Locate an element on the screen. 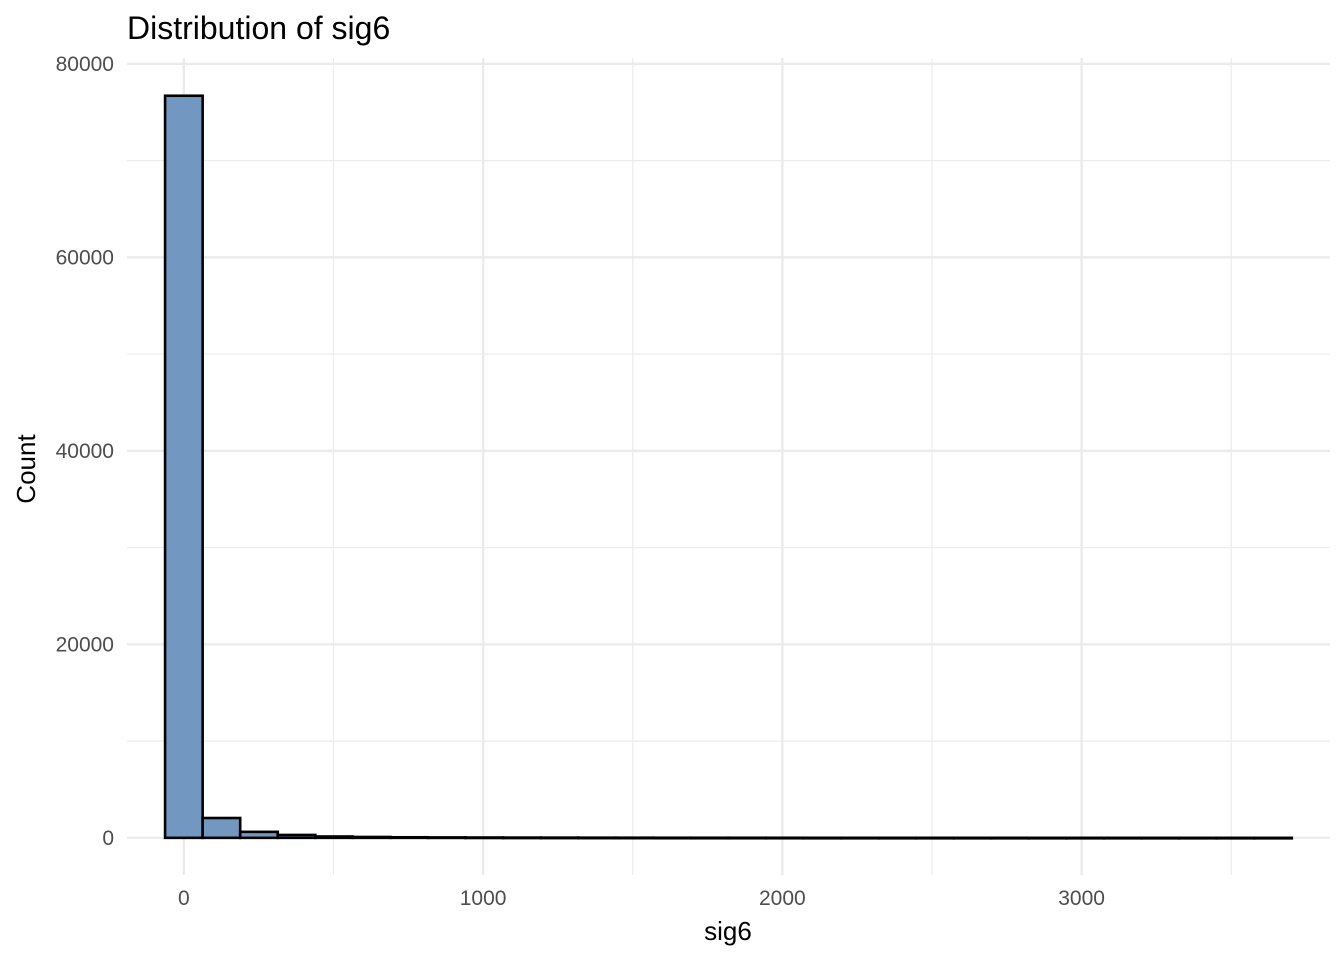  x-tick-label: 0 is located at coordinates (184, 898).